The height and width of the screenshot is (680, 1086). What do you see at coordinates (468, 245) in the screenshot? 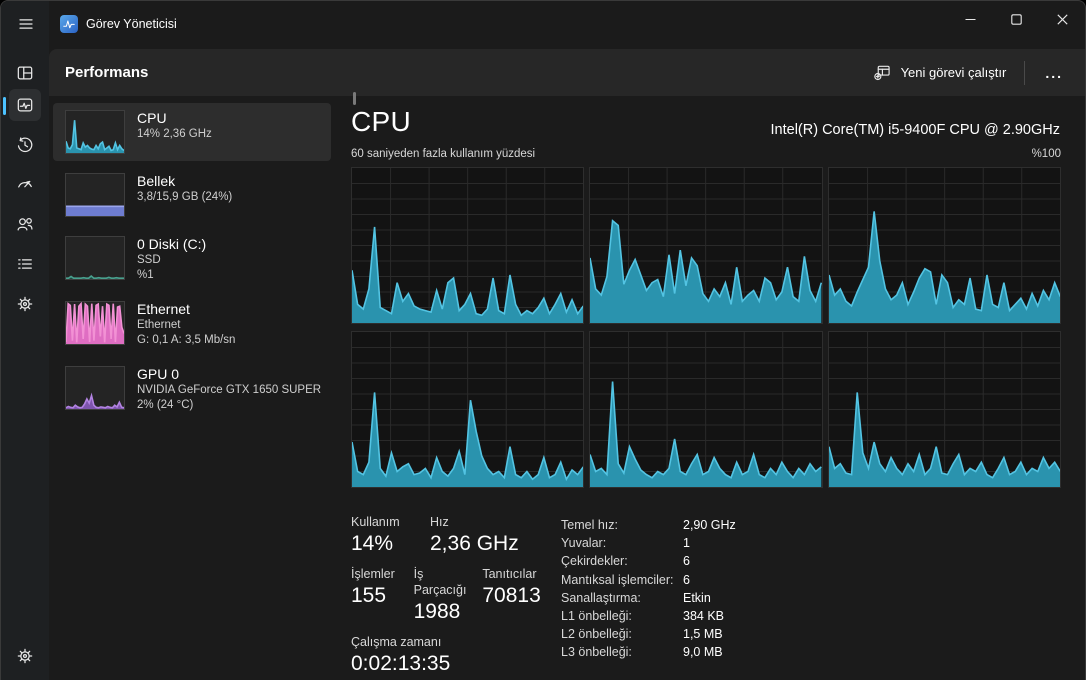
I see `logical-processor-1-chart` at bounding box center [468, 245].